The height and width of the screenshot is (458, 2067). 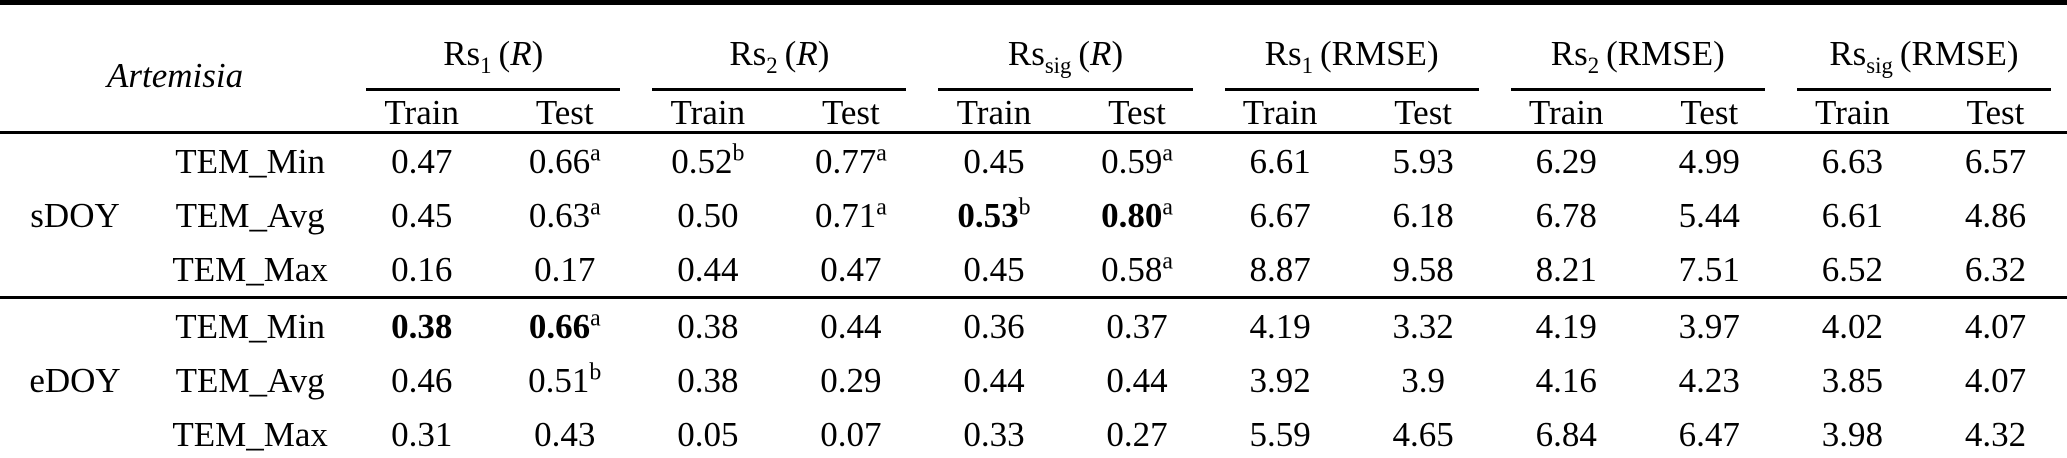 I want to click on cell-value: 8.87, so click(x=1280, y=269).